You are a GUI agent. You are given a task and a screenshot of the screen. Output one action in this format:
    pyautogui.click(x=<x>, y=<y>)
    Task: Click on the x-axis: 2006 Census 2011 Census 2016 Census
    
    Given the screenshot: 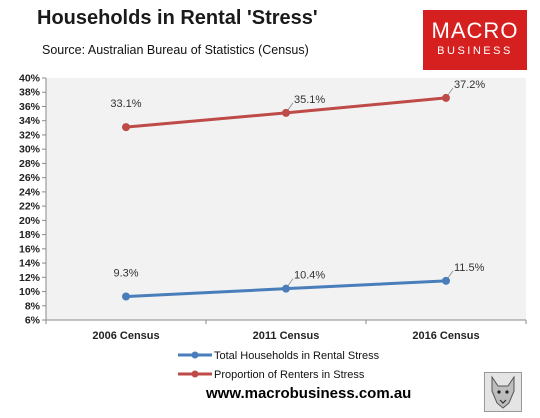 What is the action you would take?
    pyautogui.click(x=286, y=330)
    